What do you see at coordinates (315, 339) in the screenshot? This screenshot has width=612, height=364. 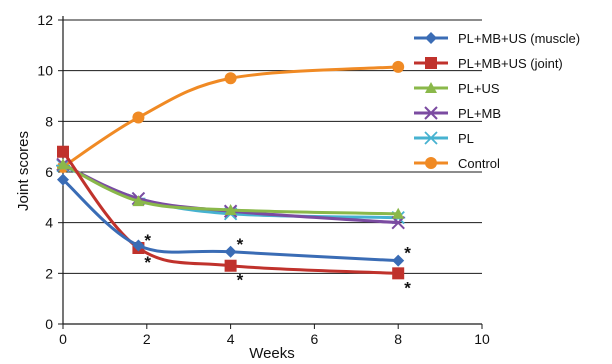 I see `x-tick-label: 6` at bounding box center [315, 339].